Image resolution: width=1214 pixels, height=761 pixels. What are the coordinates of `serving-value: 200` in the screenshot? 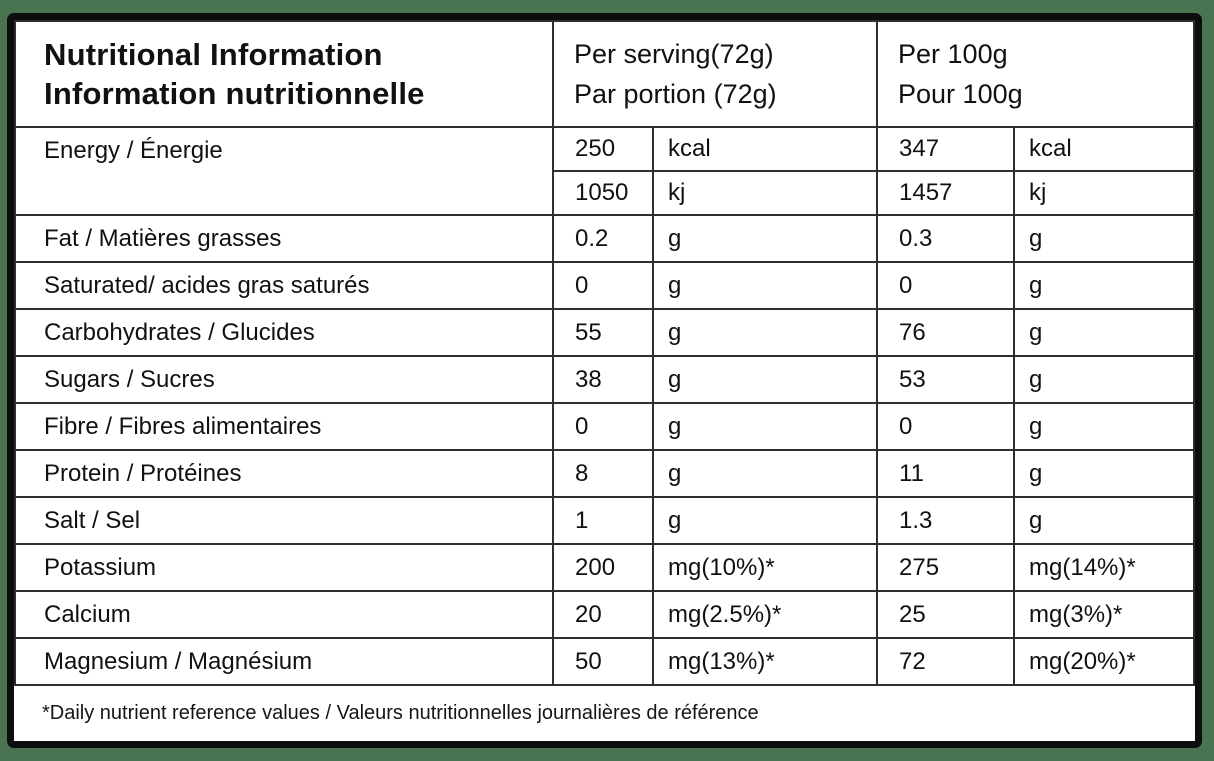 It's located at (603, 567).